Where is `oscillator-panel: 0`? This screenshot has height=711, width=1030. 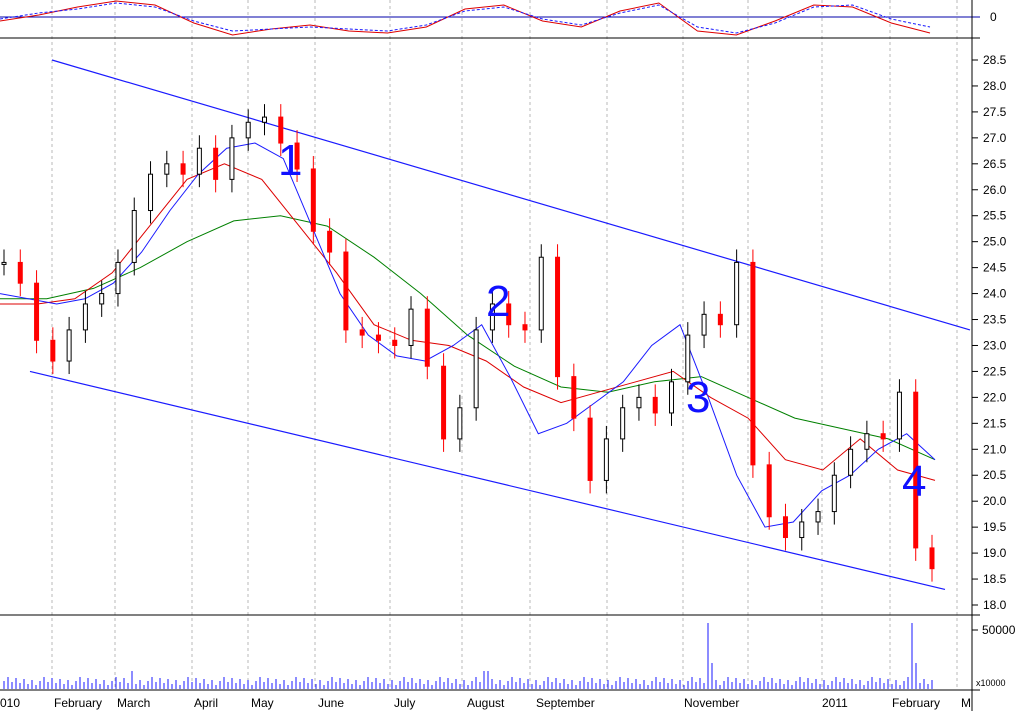
oscillator-panel: 0 is located at coordinates (498, 18).